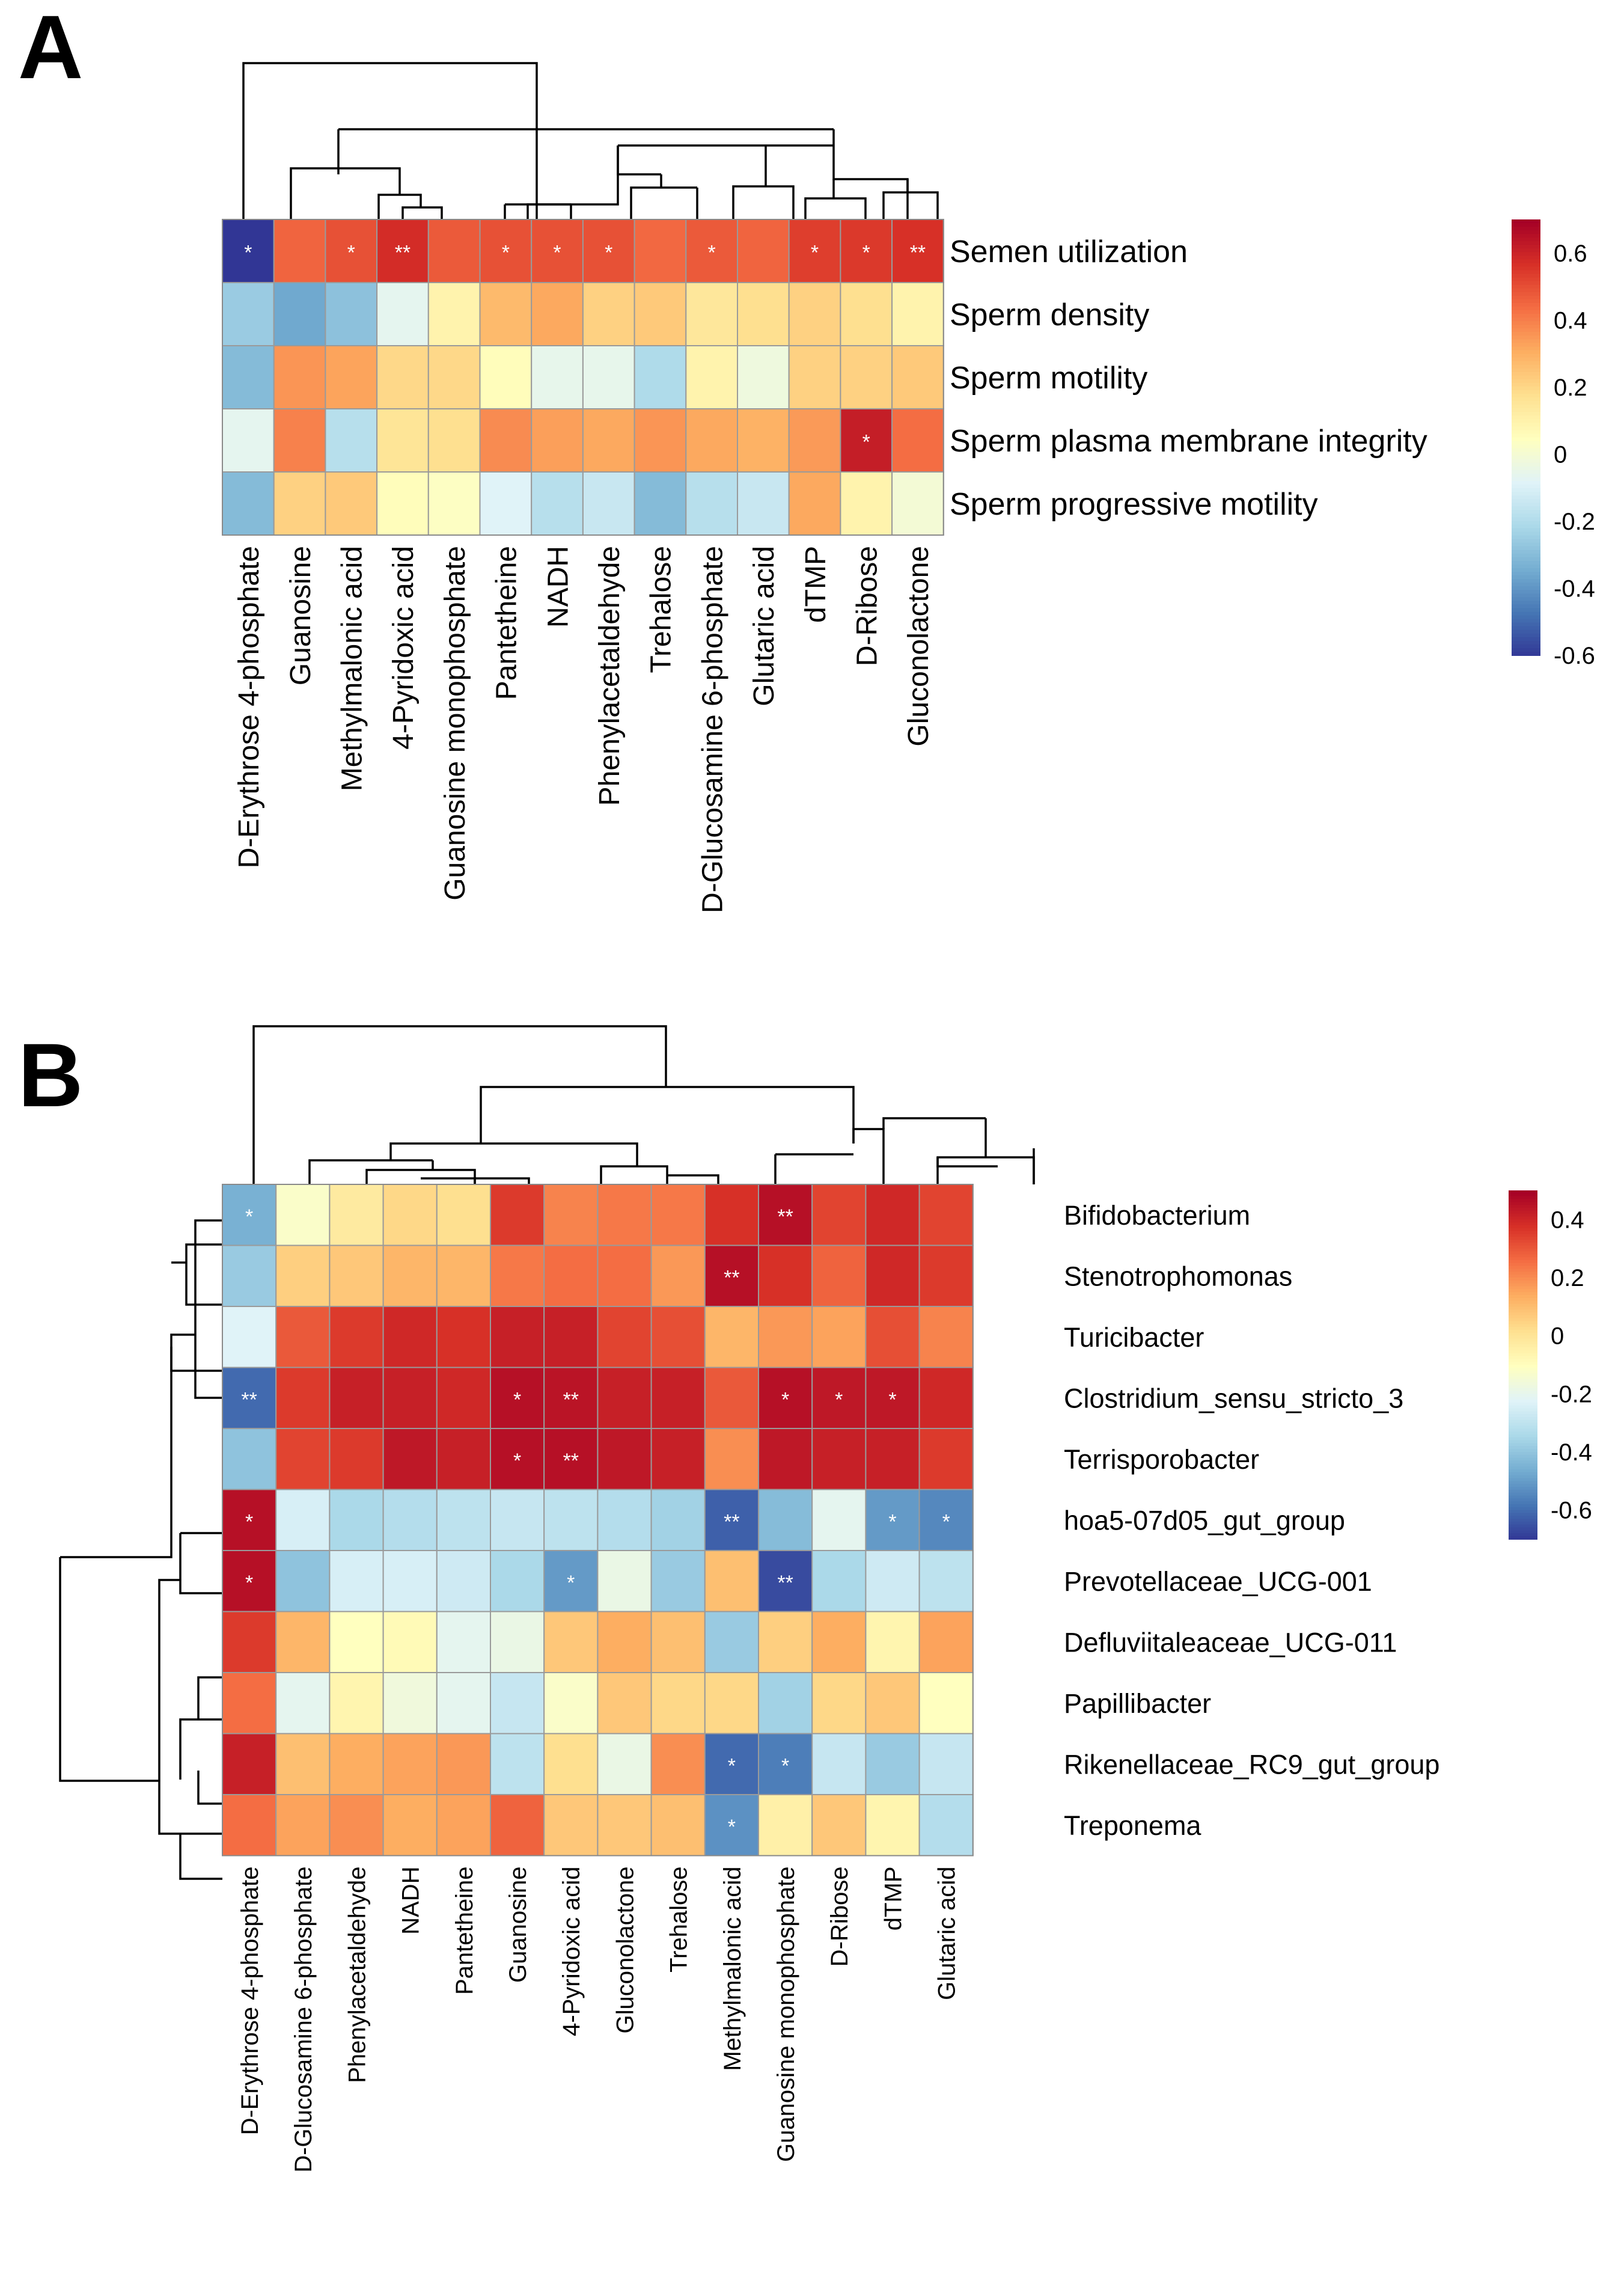 Image resolution: width=1624 pixels, height=2287 pixels. Describe the element at coordinates (1134, 505) in the screenshot. I see `row-label: Sperm progressive motility` at that location.